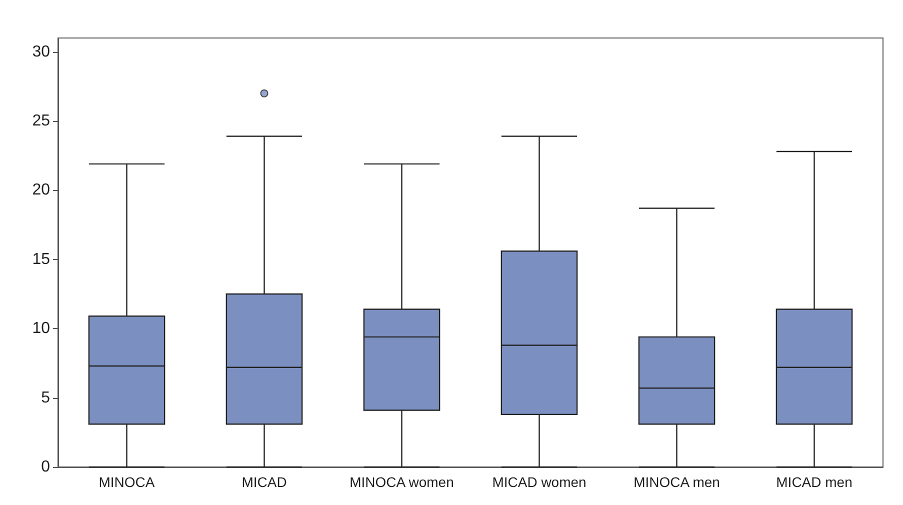 The image size is (903, 505). Describe the element at coordinates (45, 397) in the screenshot. I see `y-tick-label: 5` at that location.